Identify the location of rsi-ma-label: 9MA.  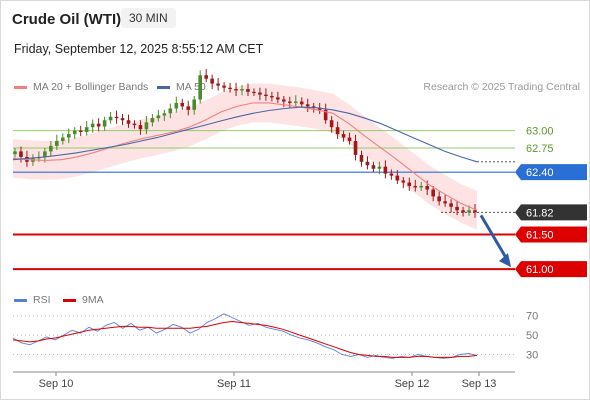
(93, 300).